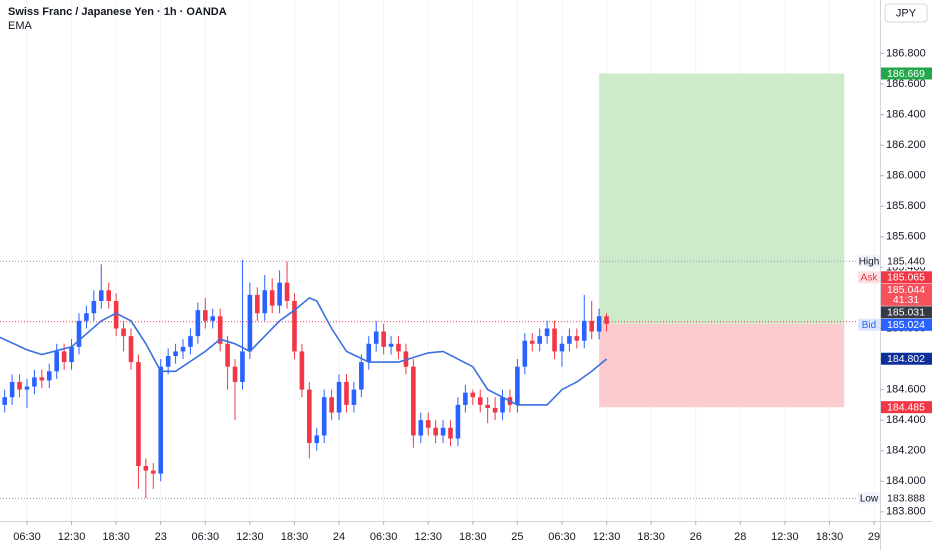 The height and width of the screenshot is (550, 932). What do you see at coordinates (906, 420) in the screenshot?
I see `y-tick-label: 184.400` at bounding box center [906, 420].